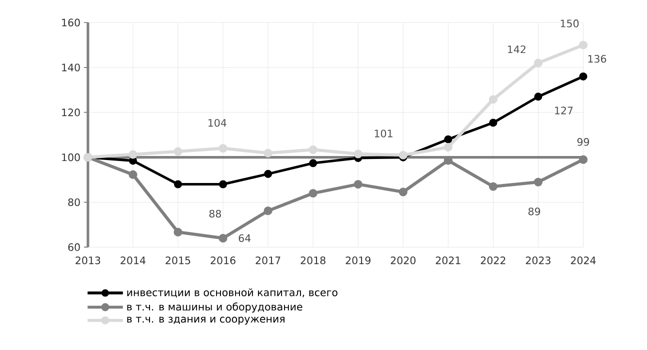  What do you see at coordinates (448, 260) in the screenshot?
I see `x-tick-label: 2021` at bounding box center [448, 260].